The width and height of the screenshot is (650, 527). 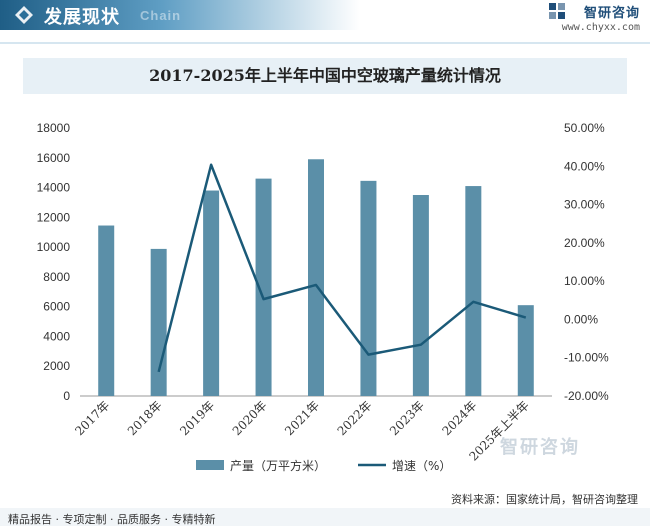 I want to click on right-tick-label: -10.00%, so click(x=586, y=358).